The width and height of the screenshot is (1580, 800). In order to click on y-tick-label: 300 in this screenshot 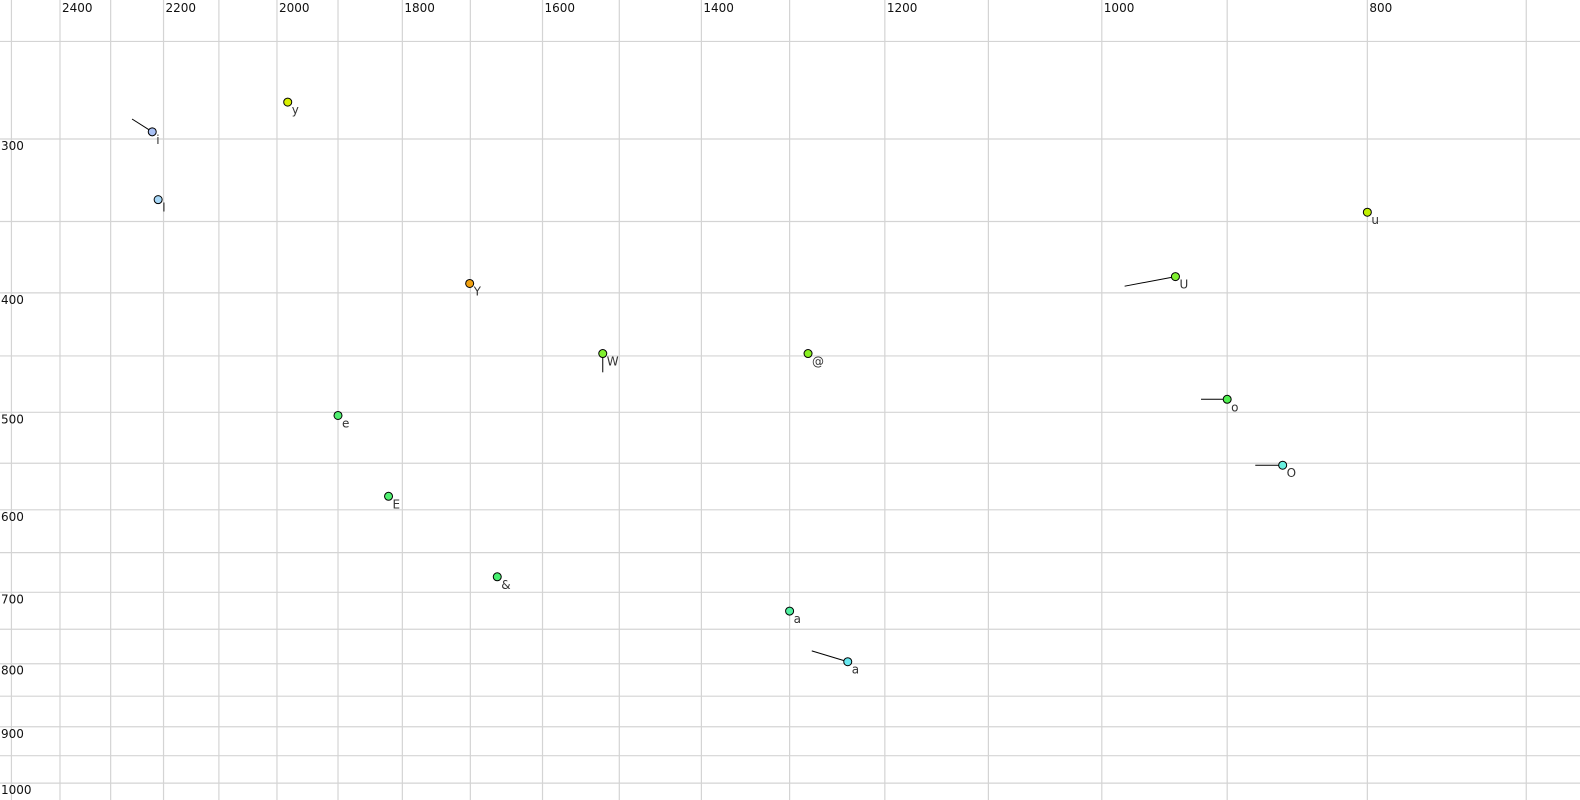, I will do `click(12, 146)`.